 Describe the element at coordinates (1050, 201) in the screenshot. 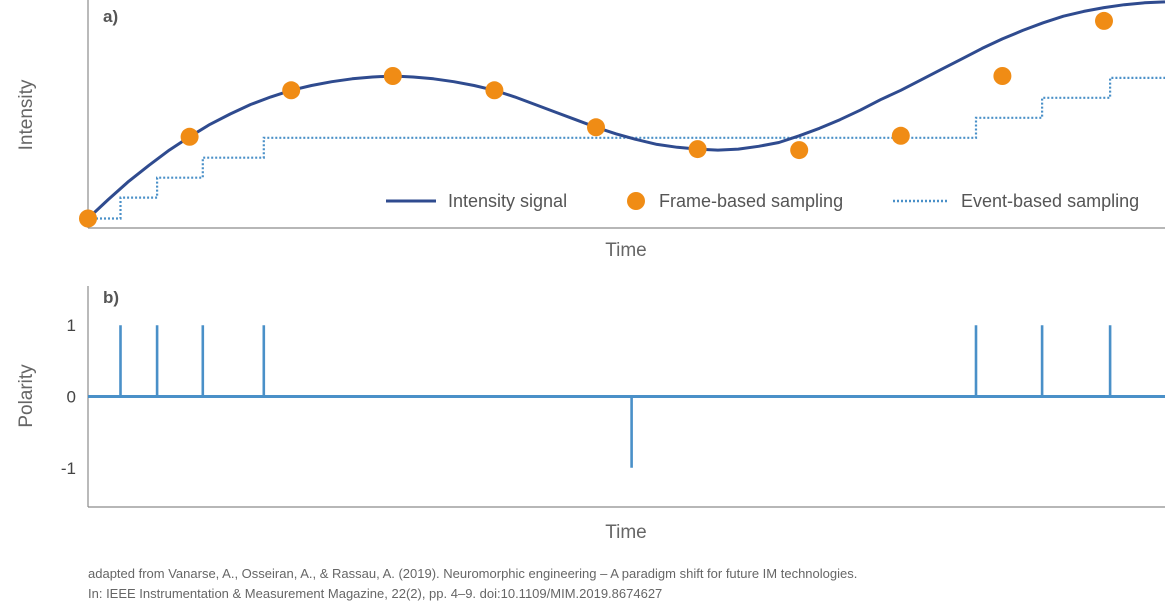

I see `legend-event-based-sampling-label: Event-based sampling` at that location.